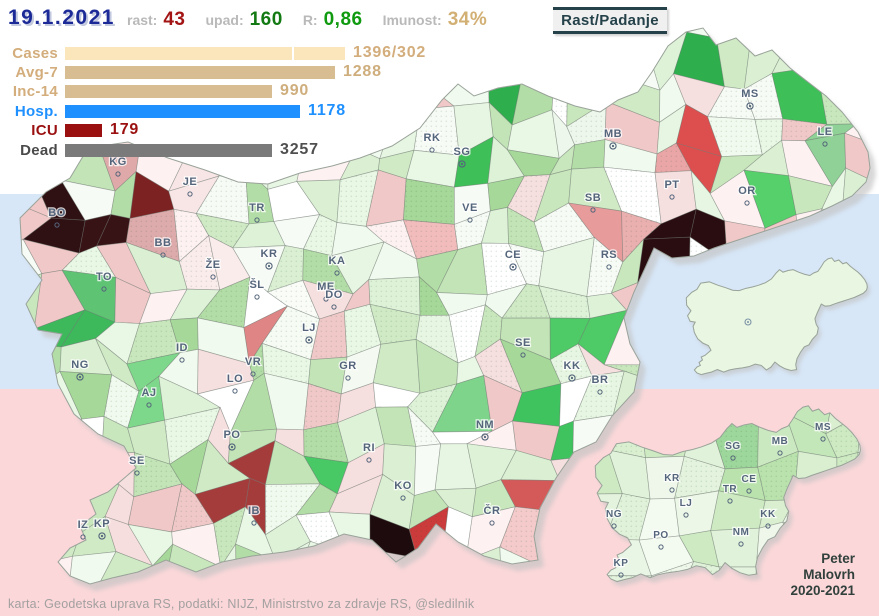  What do you see at coordinates (35, 92) in the screenshot?
I see `bar-label: Inc-14` at bounding box center [35, 92].